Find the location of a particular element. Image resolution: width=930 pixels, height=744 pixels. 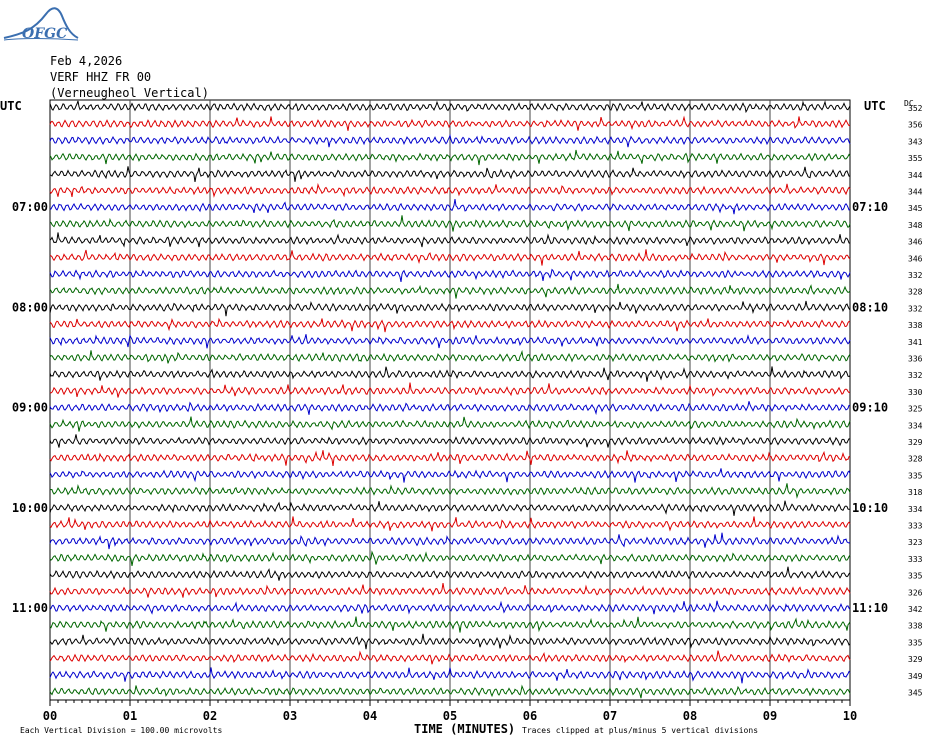

dc-offset-label: 325 is located at coordinates (915, 409).